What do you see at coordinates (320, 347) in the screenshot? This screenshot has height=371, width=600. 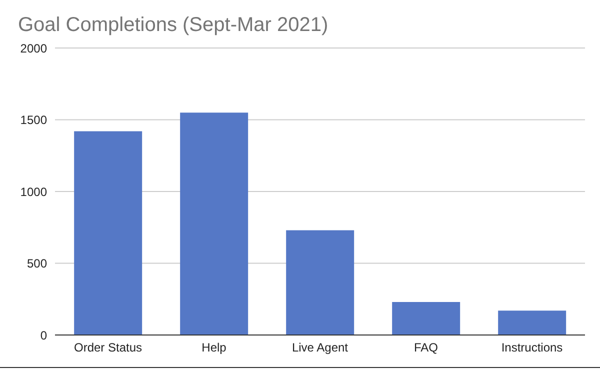 I see `x-tick-label: Live Agent` at bounding box center [320, 347].